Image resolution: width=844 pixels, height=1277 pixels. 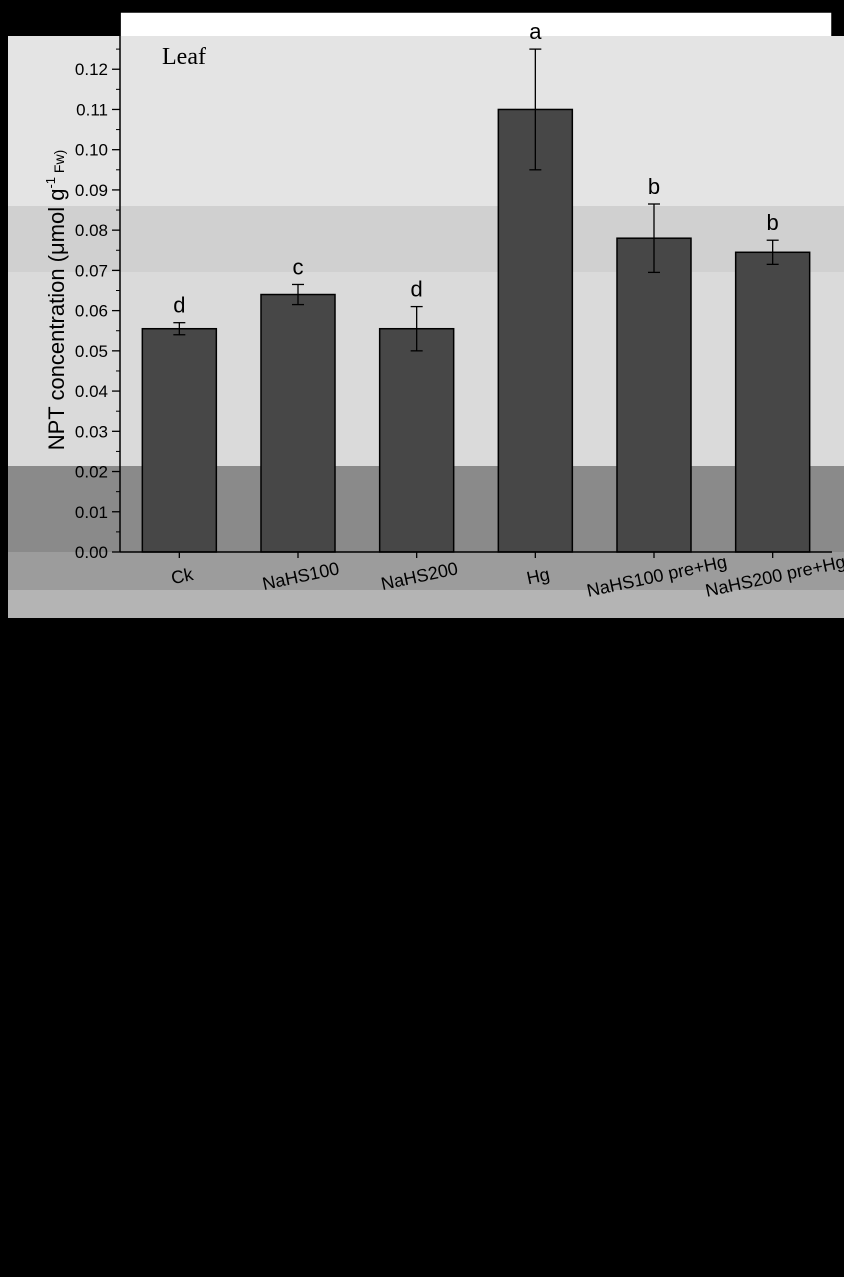 I want to click on bg-band-axis, so click(x=426, y=571).